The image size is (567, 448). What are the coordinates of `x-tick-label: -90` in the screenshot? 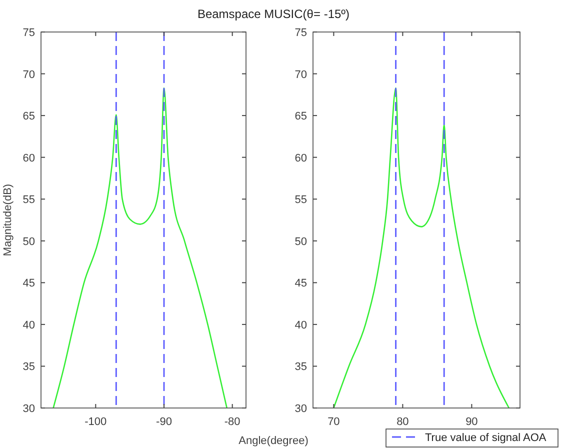 It's located at (164, 422).